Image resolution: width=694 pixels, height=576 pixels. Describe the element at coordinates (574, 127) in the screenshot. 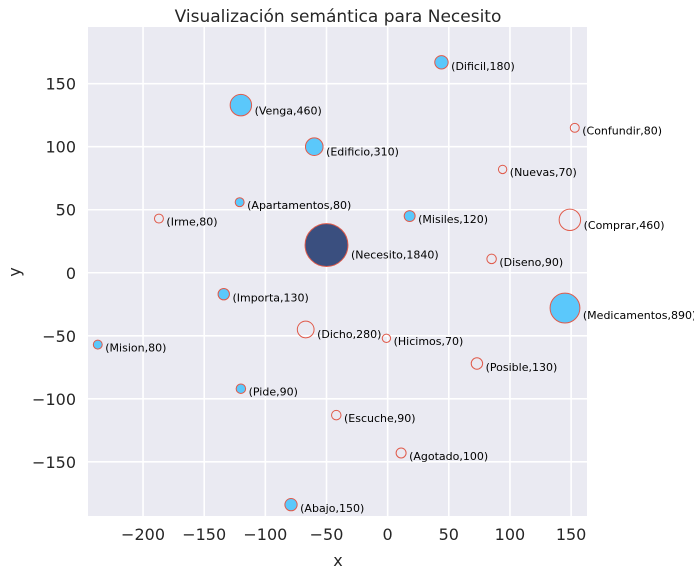

I see `point-confundir` at that location.